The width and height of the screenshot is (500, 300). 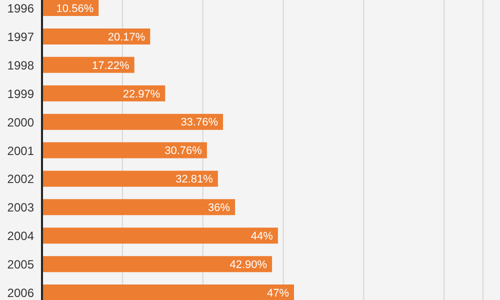 I want to click on y-tick-label: 2005, so click(x=20, y=265).